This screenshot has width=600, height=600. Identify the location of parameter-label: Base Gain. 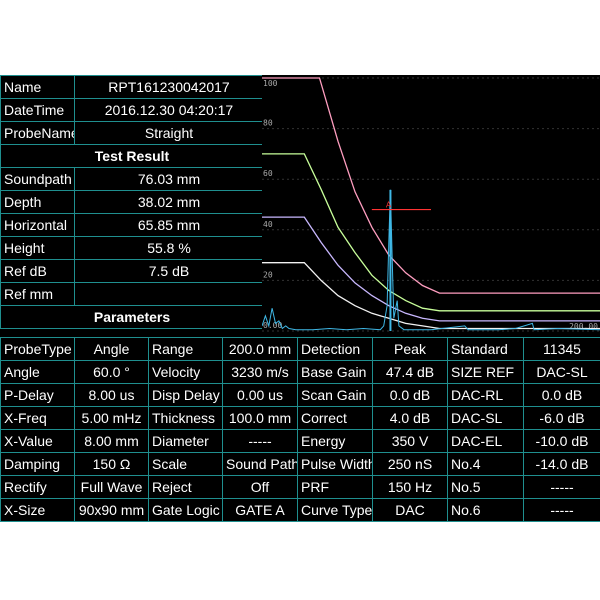
(335, 372).